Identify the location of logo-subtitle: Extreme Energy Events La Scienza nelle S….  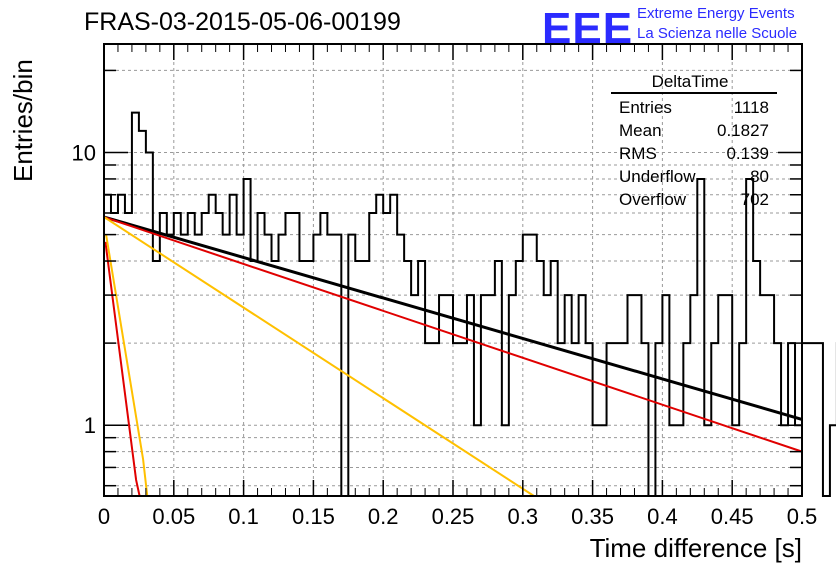
(717, 24).